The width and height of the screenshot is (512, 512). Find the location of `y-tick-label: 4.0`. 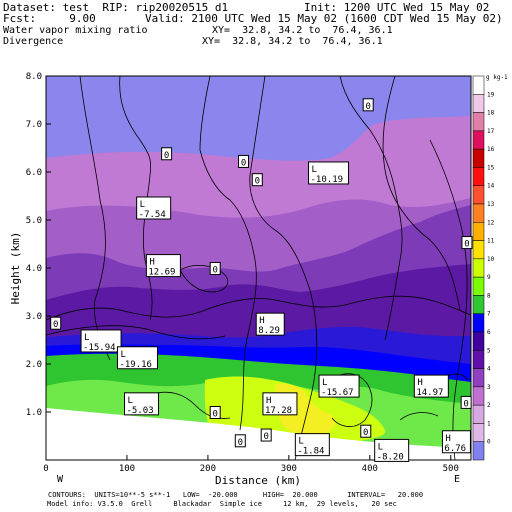

y-tick-label: 4.0 is located at coordinates (34, 269).